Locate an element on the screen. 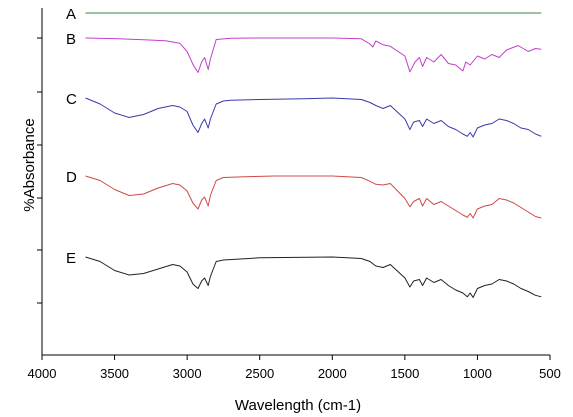 Image resolution: width=573 pixels, height=417 pixels. series-label-e: E is located at coordinates (71, 258).